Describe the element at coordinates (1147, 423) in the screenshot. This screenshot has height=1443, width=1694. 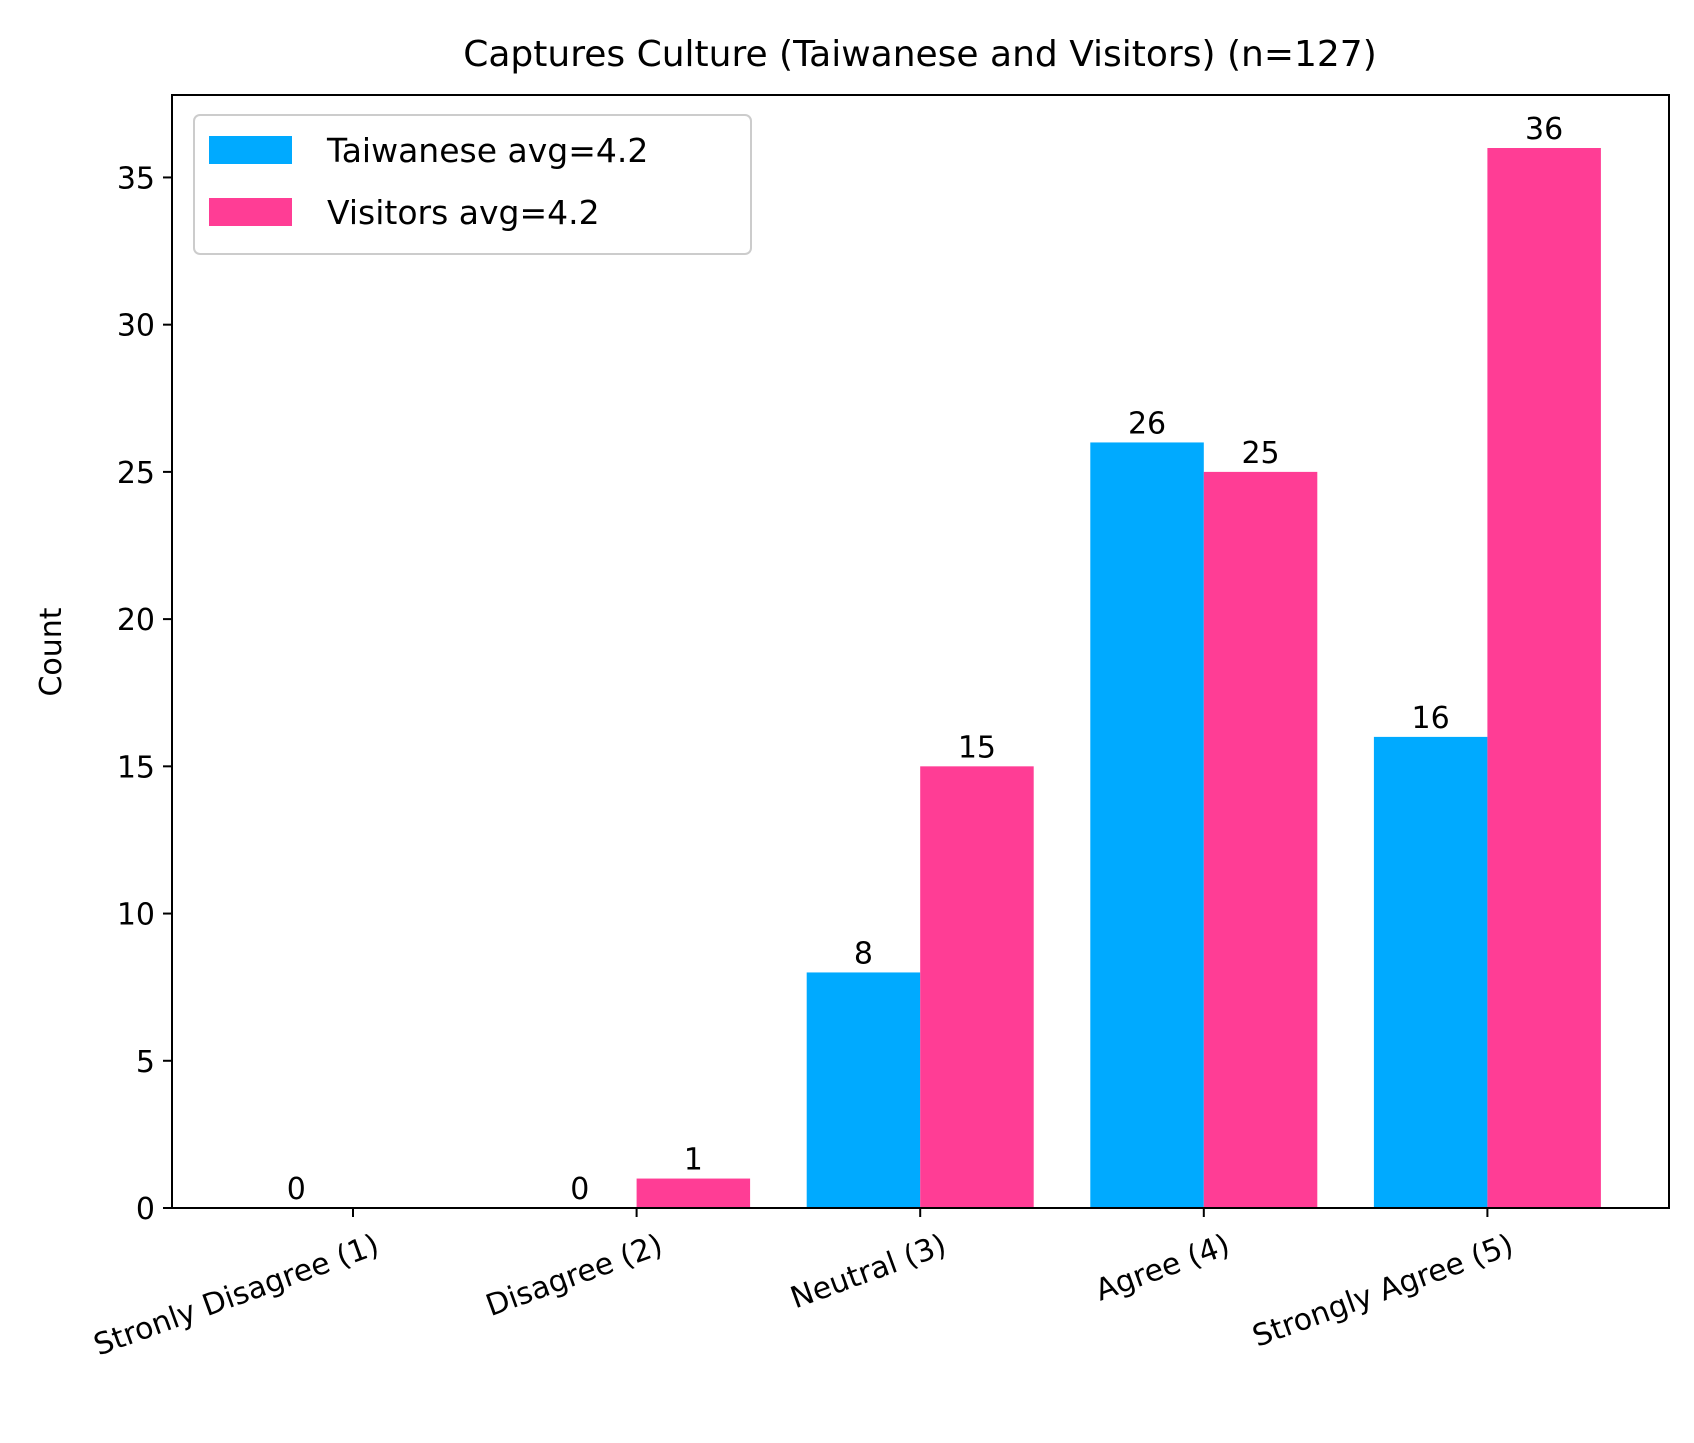
I see `data-label: 26` at that location.